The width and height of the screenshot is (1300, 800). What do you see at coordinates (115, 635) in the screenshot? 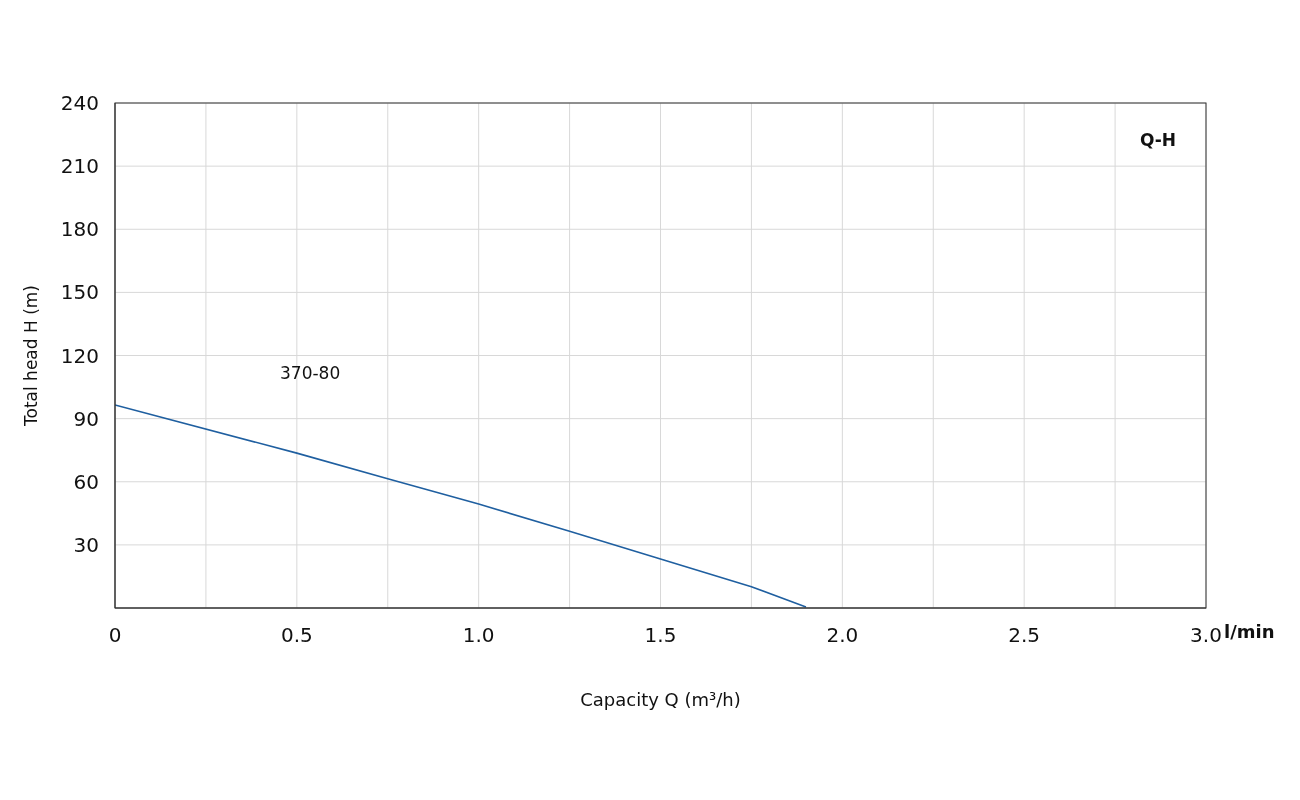
I see `x-tick-label: 0` at bounding box center [115, 635].